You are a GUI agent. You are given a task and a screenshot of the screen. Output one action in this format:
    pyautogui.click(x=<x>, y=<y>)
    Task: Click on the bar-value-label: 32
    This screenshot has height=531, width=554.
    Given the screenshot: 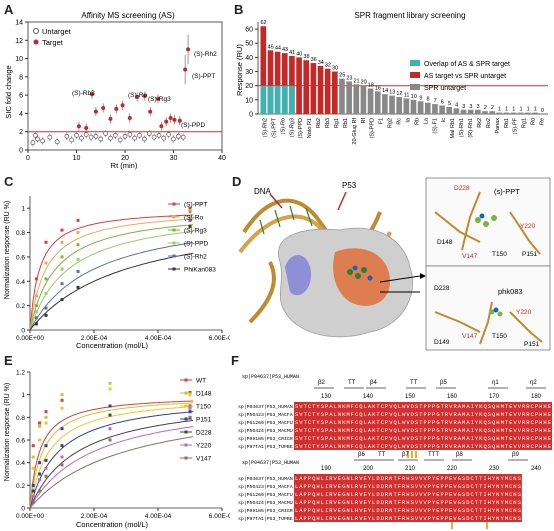 What is the action you would take?
    pyautogui.click(x=328, y=66)
    